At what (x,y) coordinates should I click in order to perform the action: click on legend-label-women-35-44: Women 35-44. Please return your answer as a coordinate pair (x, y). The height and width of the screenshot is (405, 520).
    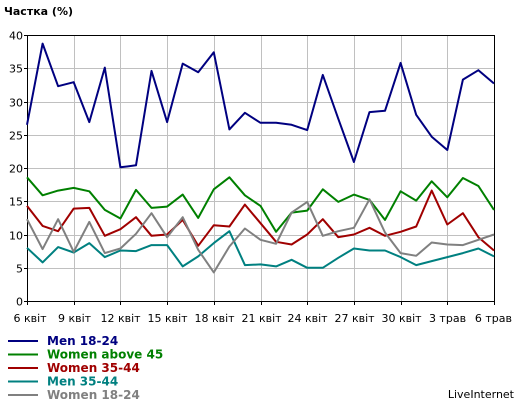
    Looking at the image, I should click on (93, 368).